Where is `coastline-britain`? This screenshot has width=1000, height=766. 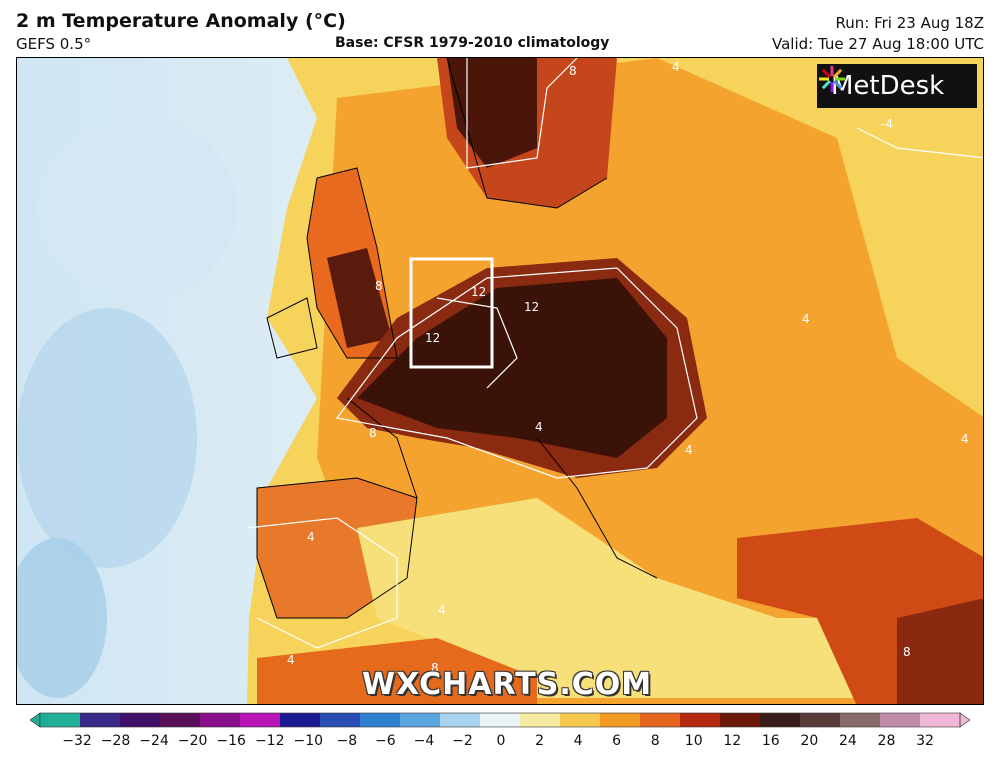
coastline-britain is located at coordinates (352, 263).